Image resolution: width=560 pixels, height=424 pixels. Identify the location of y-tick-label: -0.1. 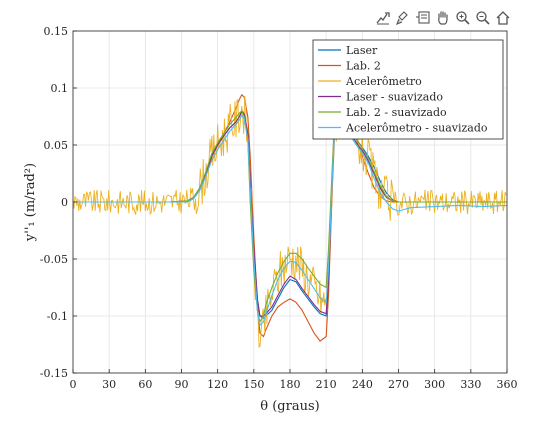
(57, 316).